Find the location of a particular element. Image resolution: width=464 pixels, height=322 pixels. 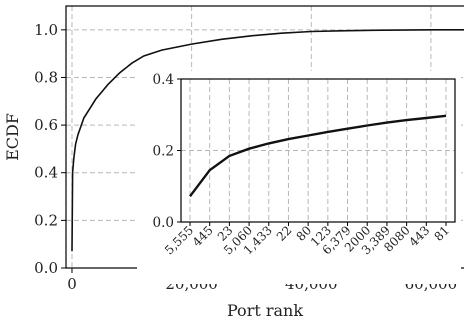

x-tick-label: 0 is located at coordinates (72, 284).